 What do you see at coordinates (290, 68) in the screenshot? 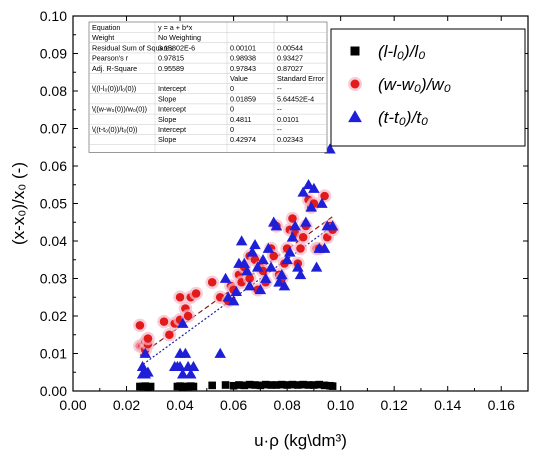
I see `table-cell: 0.87027` at bounding box center [290, 68].